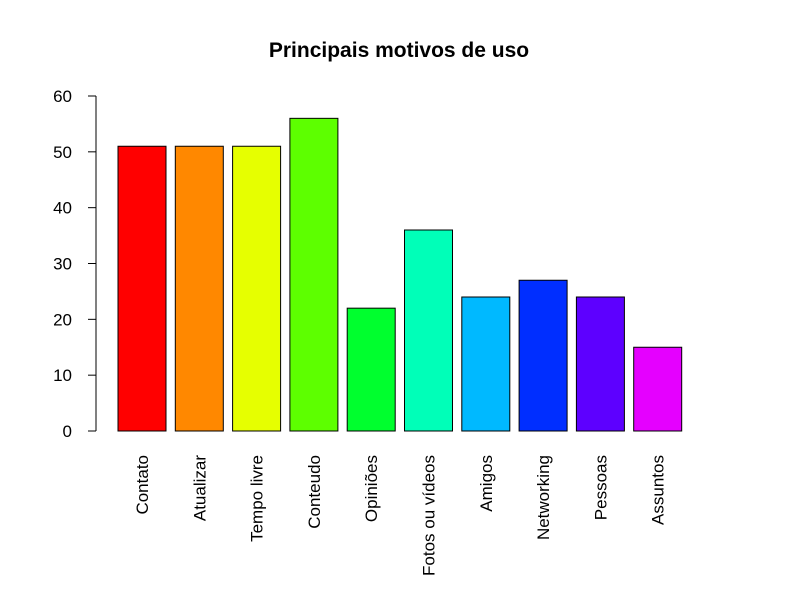  I want to click on x-category-label: Atualizar, so click(199, 488).